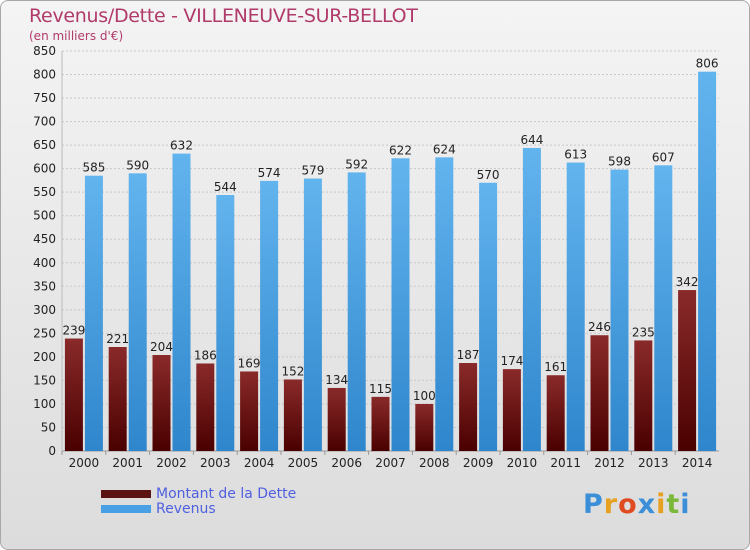  I want to click on legend-swatch-dette, so click(126, 494).